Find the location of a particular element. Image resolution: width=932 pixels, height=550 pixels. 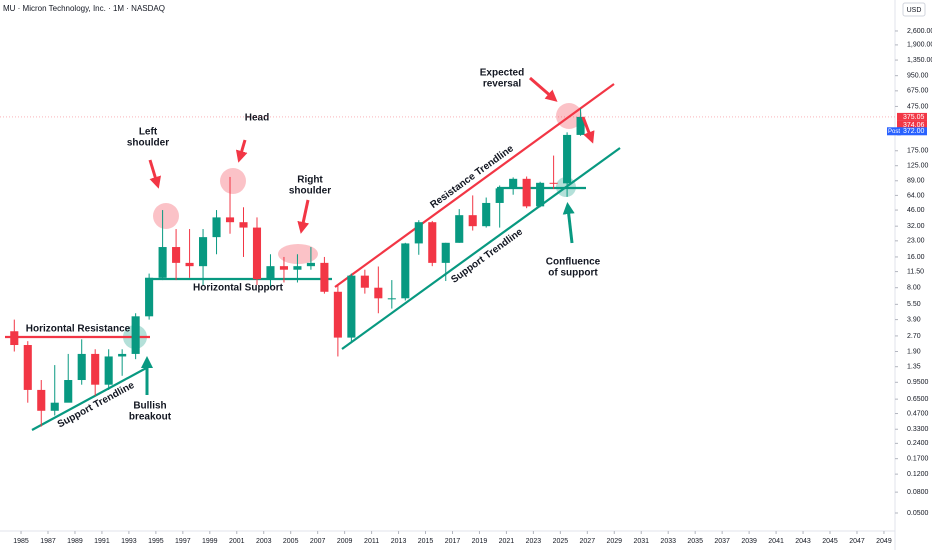

y-tick-label: 0.4700 is located at coordinates (918, 413).